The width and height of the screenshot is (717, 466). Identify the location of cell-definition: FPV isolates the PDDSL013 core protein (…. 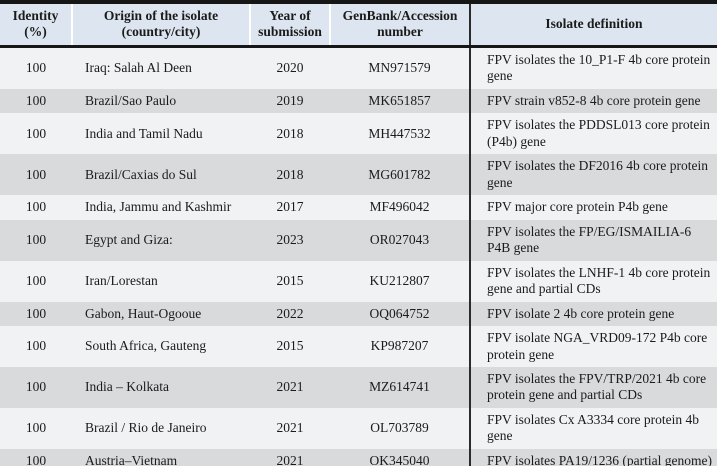
(593, 134).